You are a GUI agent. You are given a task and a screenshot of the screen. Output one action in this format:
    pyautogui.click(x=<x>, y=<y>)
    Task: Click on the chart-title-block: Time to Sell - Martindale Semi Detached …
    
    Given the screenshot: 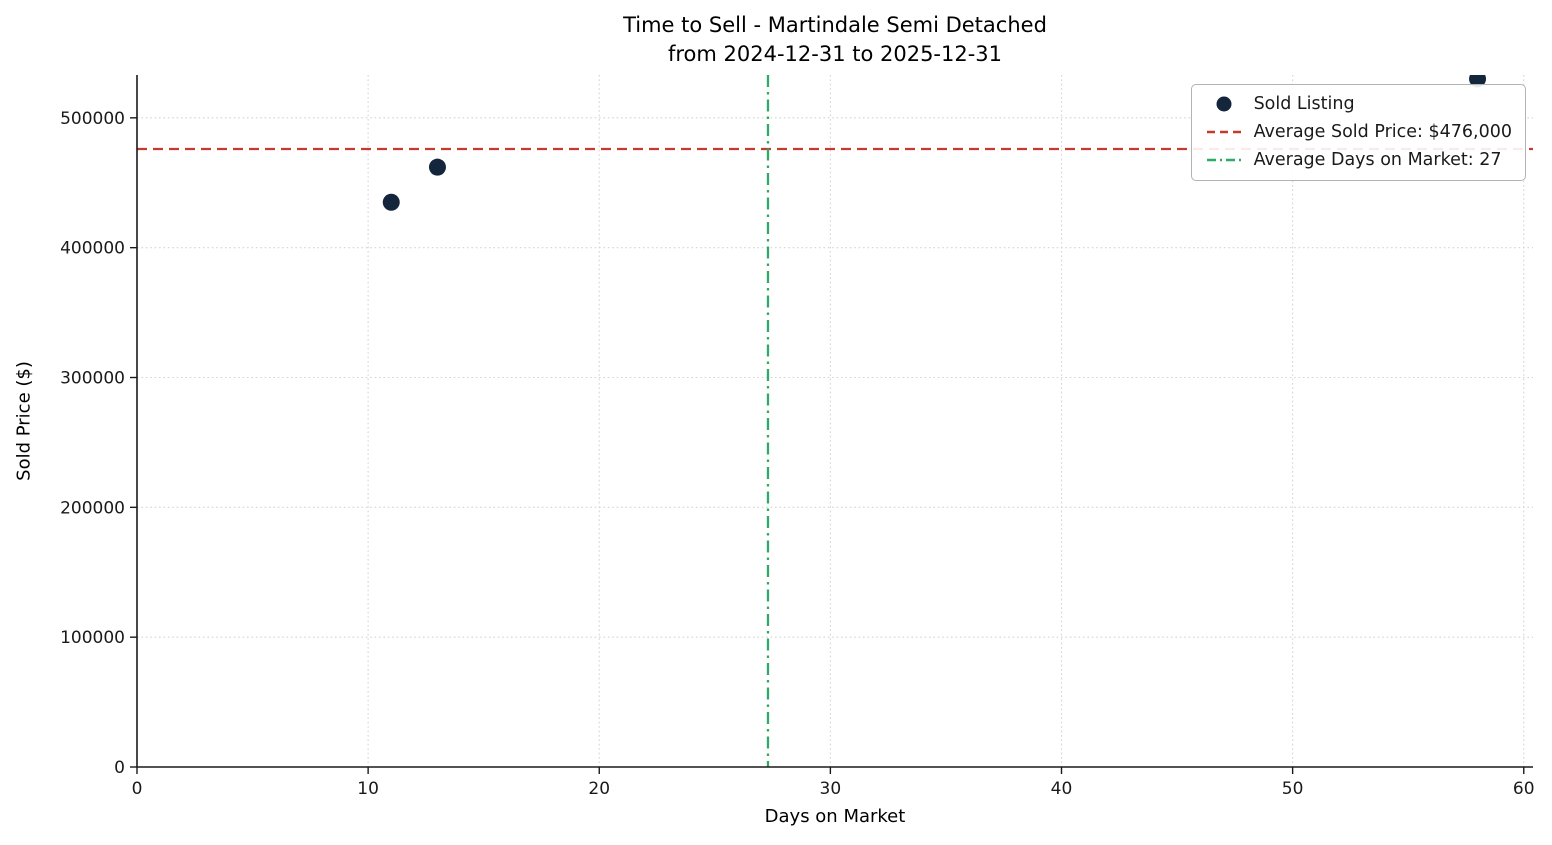 What is the action you would take?
    pyautogui.click(x=835, y=40)
    